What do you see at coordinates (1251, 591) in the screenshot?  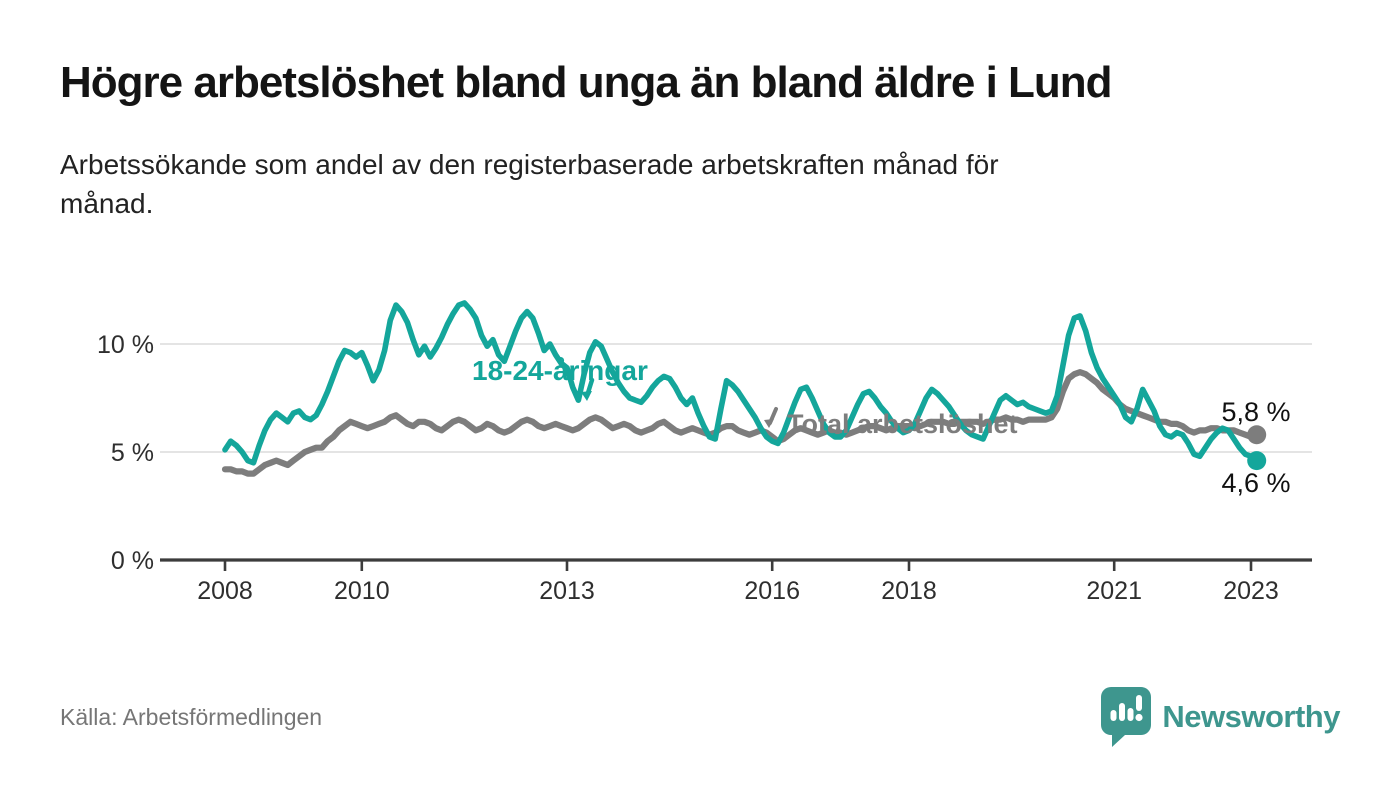 I see `x-axis-label-2023: 2023` at bounding box center [1251, 591].